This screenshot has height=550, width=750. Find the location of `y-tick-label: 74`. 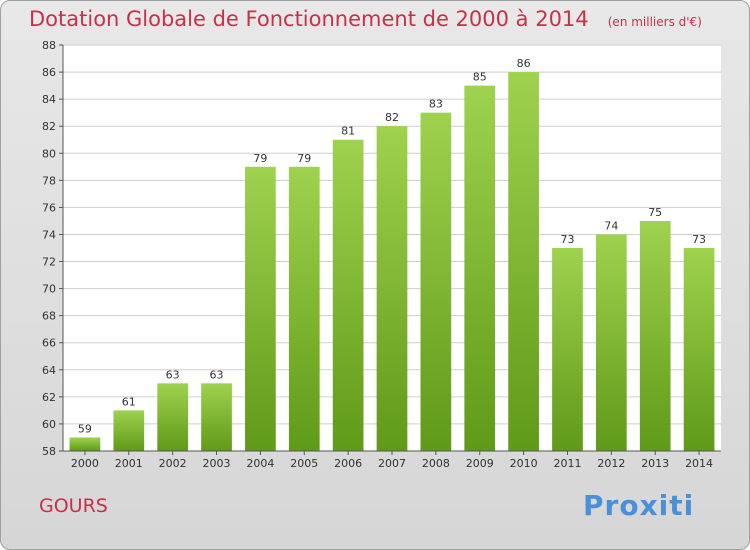

y-tick-label: 74 is located at coordinates (49, 234).